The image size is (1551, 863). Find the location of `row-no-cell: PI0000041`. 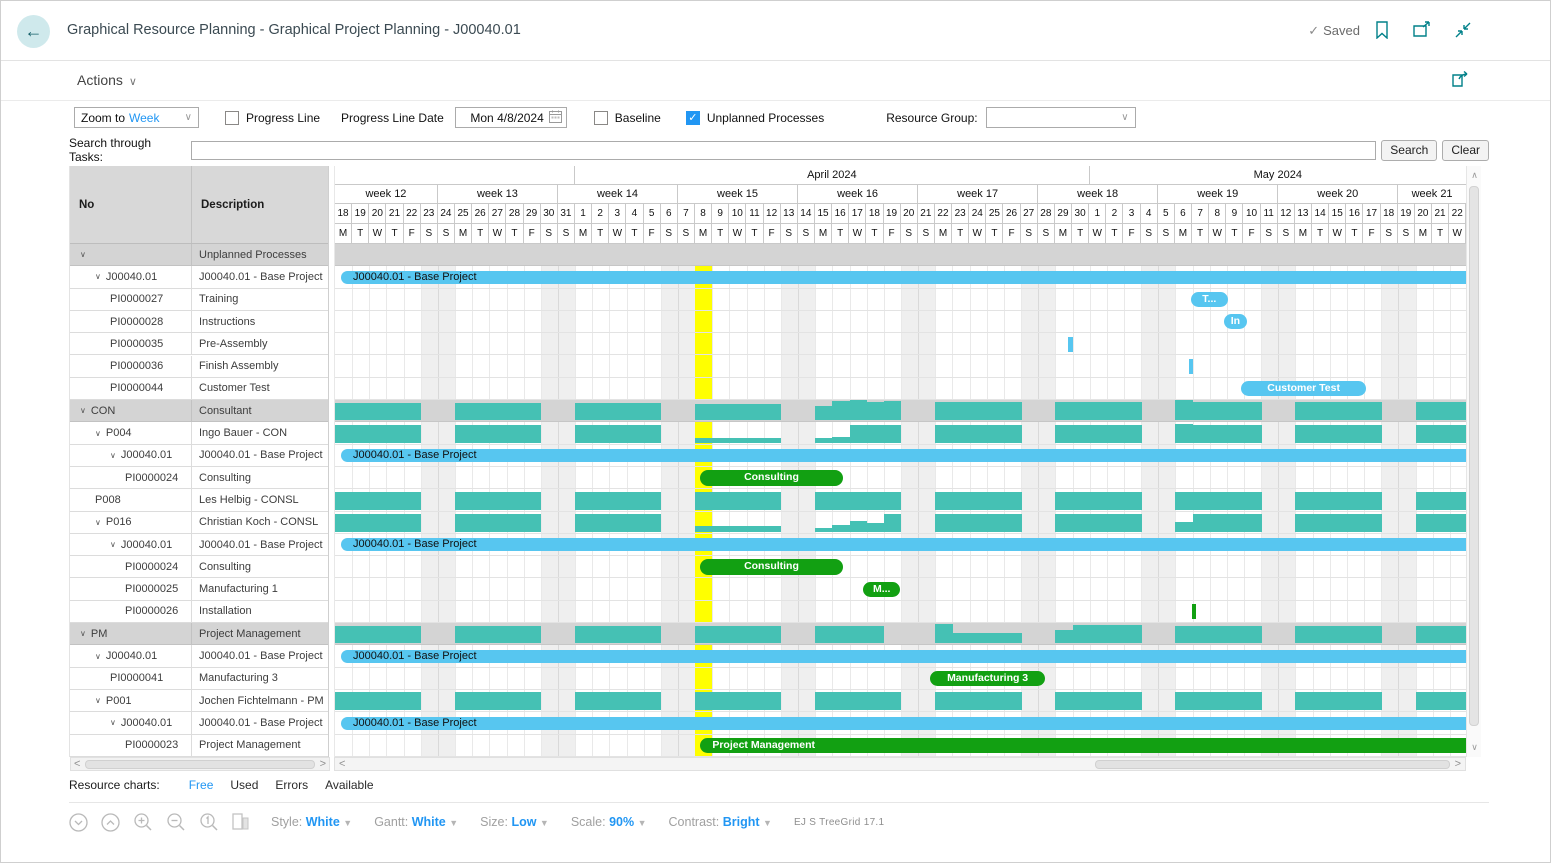

row-no-cell: PI0000041 is located at coordinates (131, 678).